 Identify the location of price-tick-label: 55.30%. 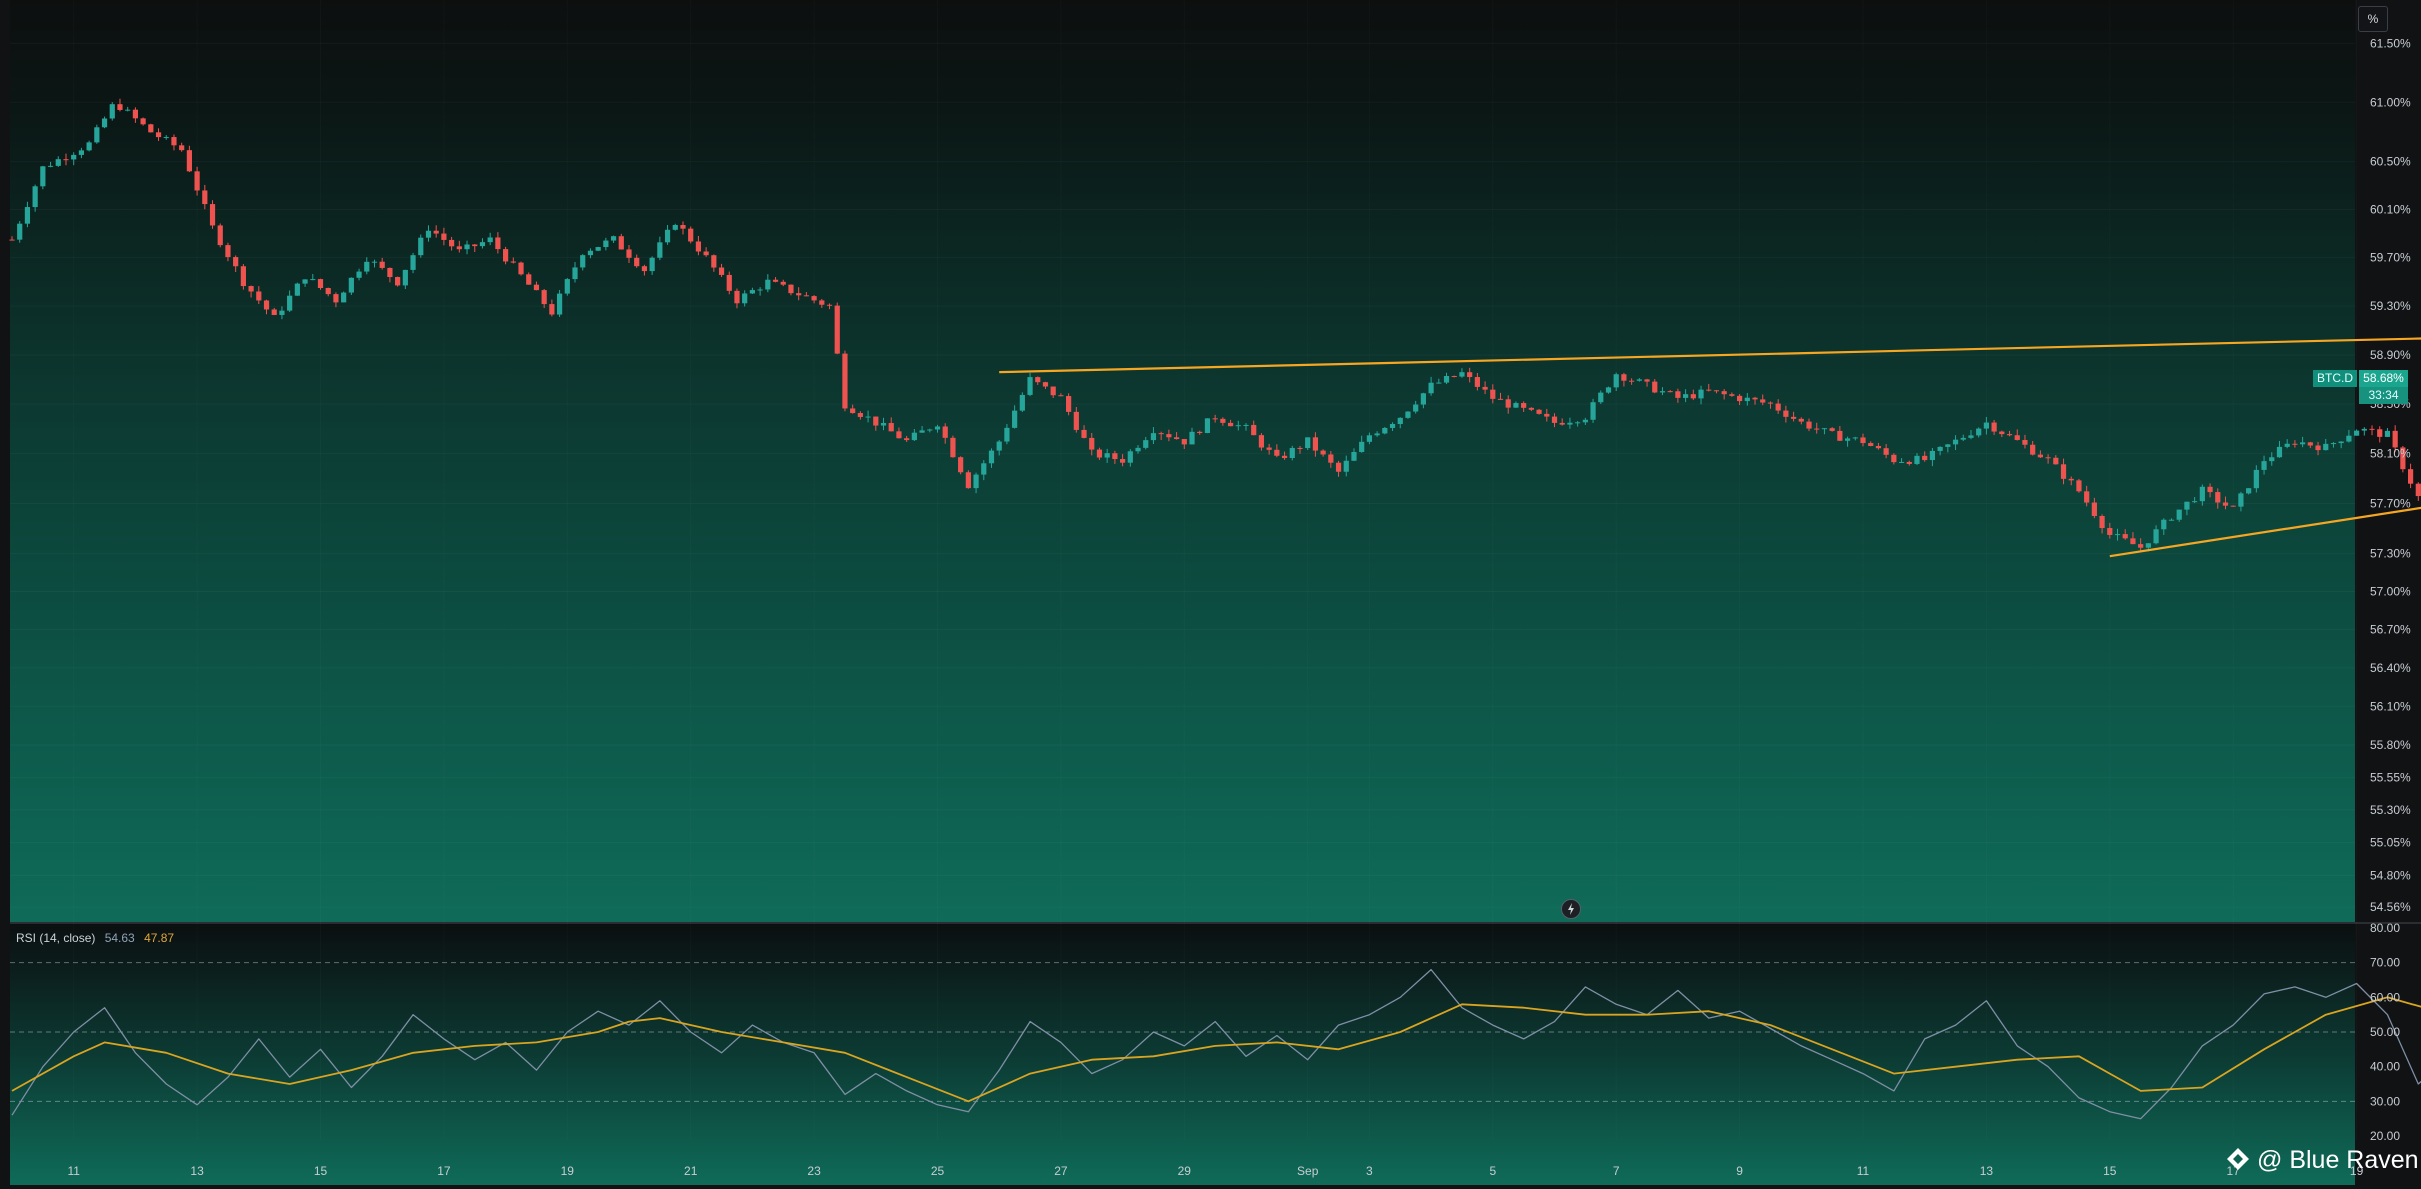
(2390, 810).